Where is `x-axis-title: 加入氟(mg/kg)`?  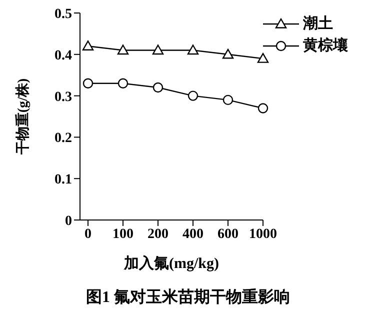
x-axis-title: 加入氟(mg/kg) is located at coordinates (171, 263).